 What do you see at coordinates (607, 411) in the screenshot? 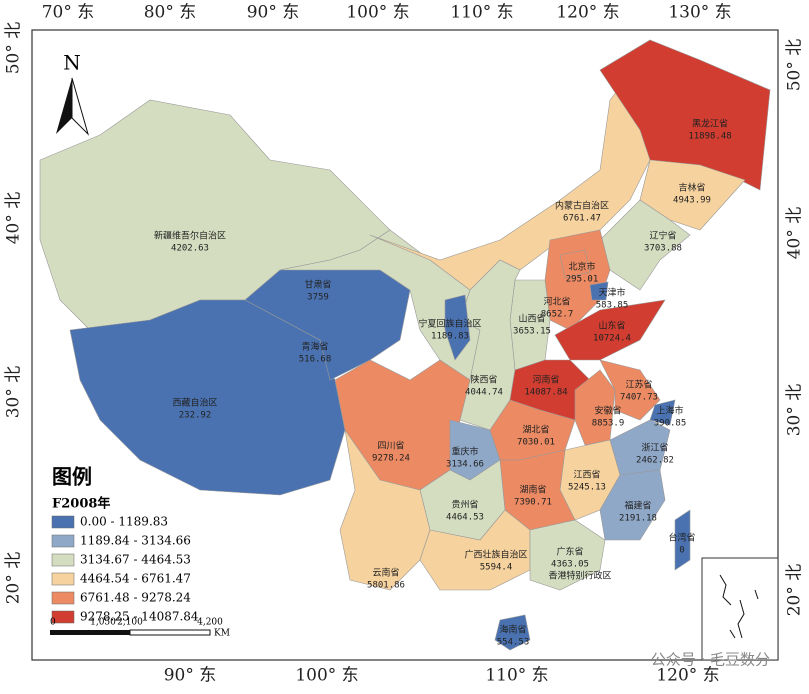
I see `province-name: 安徽省` at bounding box center [607, 411].